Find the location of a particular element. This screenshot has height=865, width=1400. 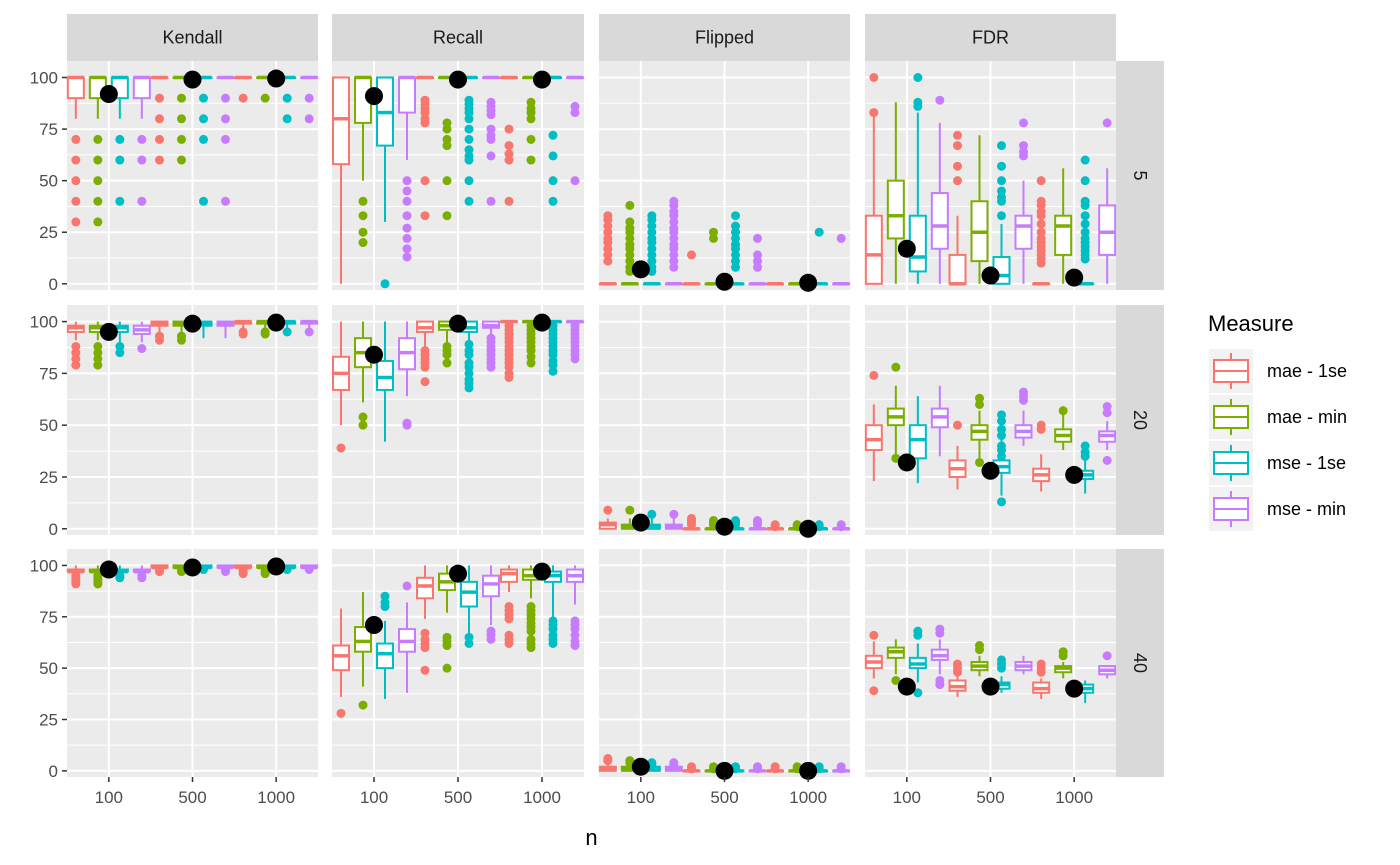

column-strip-label: FDR is located at coordinates (990, 38).